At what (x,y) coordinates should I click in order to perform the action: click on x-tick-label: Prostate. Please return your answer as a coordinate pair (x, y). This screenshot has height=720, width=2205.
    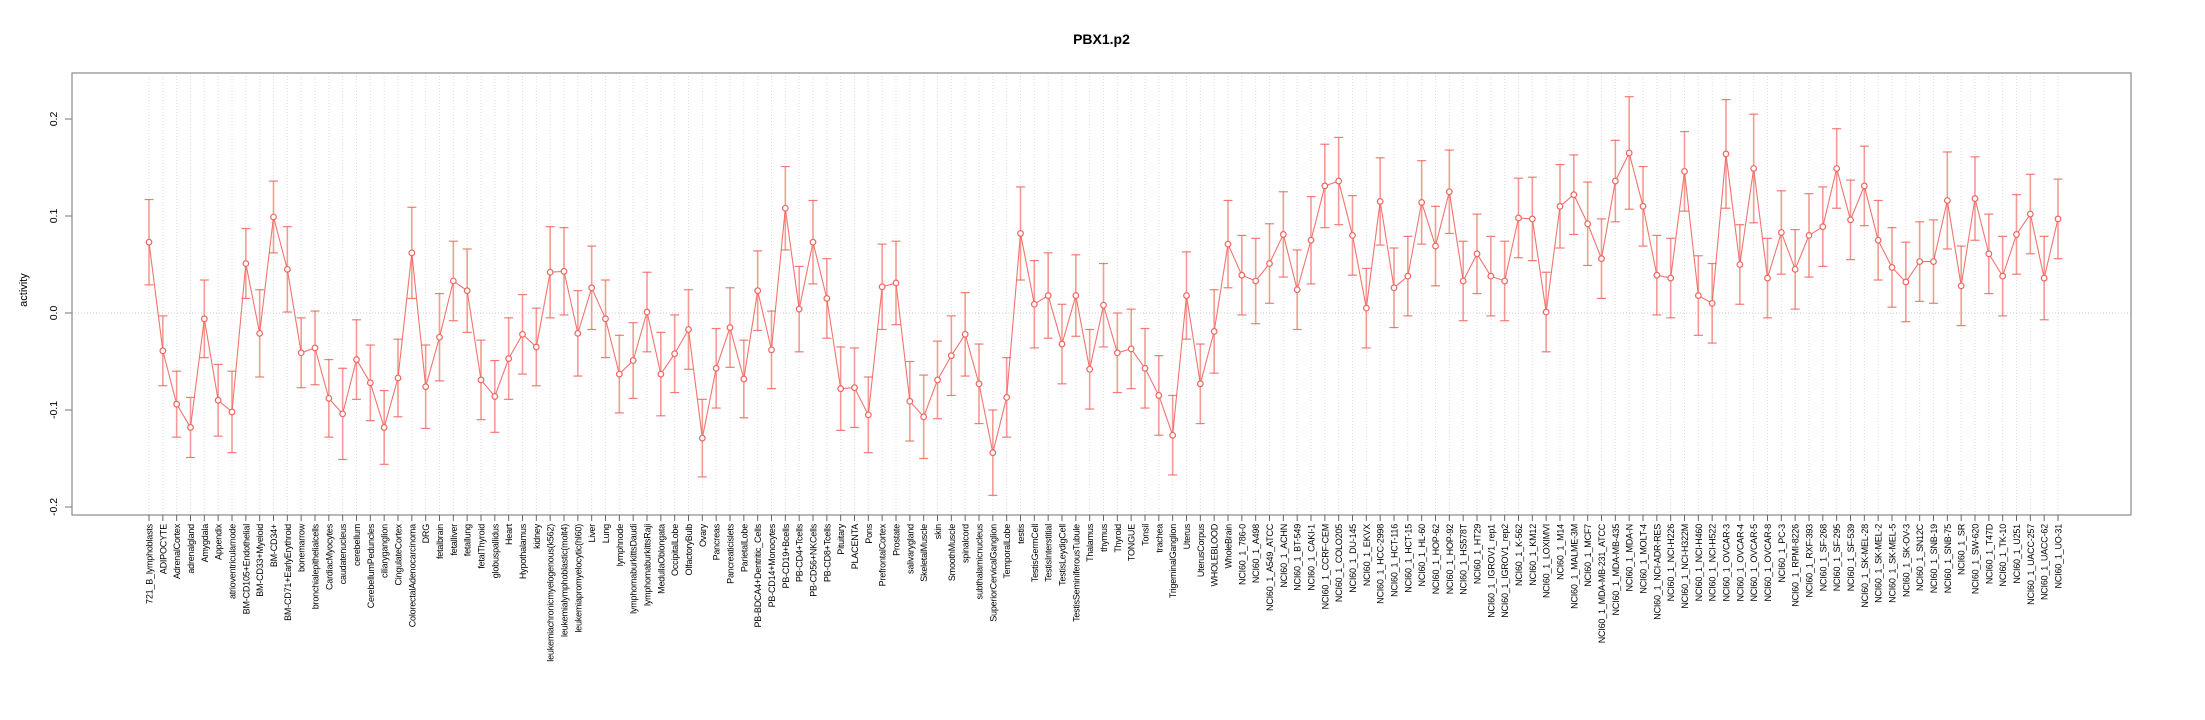
    Looking at the image, I should click on (897, 540).